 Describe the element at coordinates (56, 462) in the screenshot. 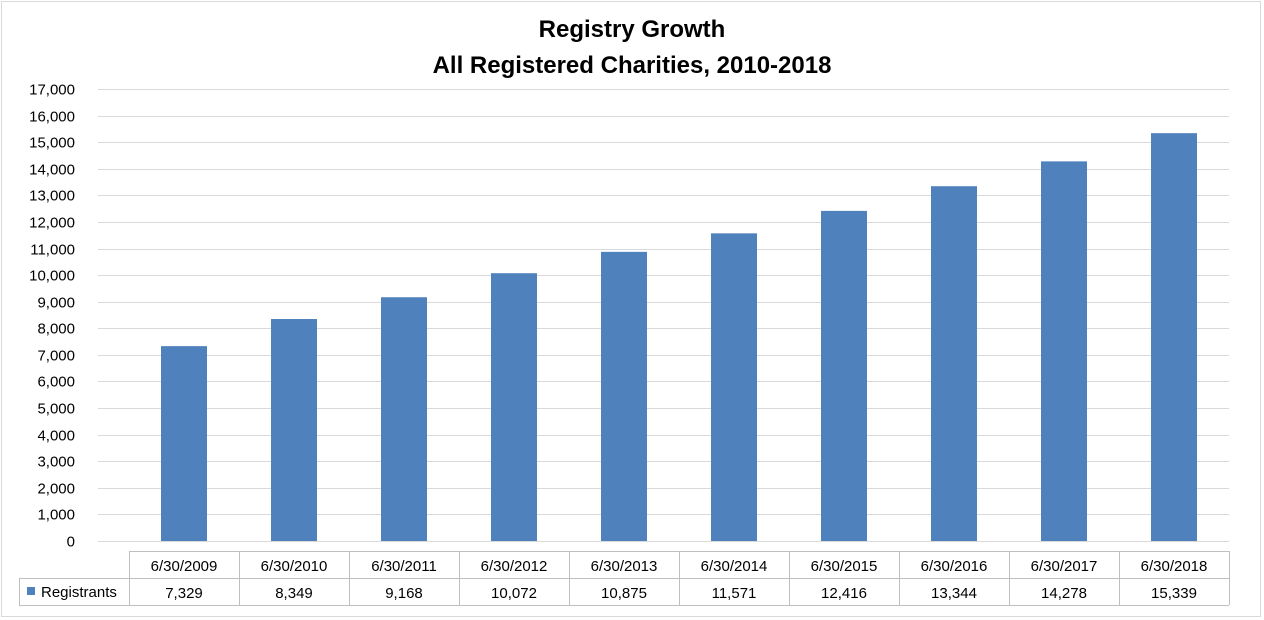

I see `y-tick-label: 3,000` at that location.